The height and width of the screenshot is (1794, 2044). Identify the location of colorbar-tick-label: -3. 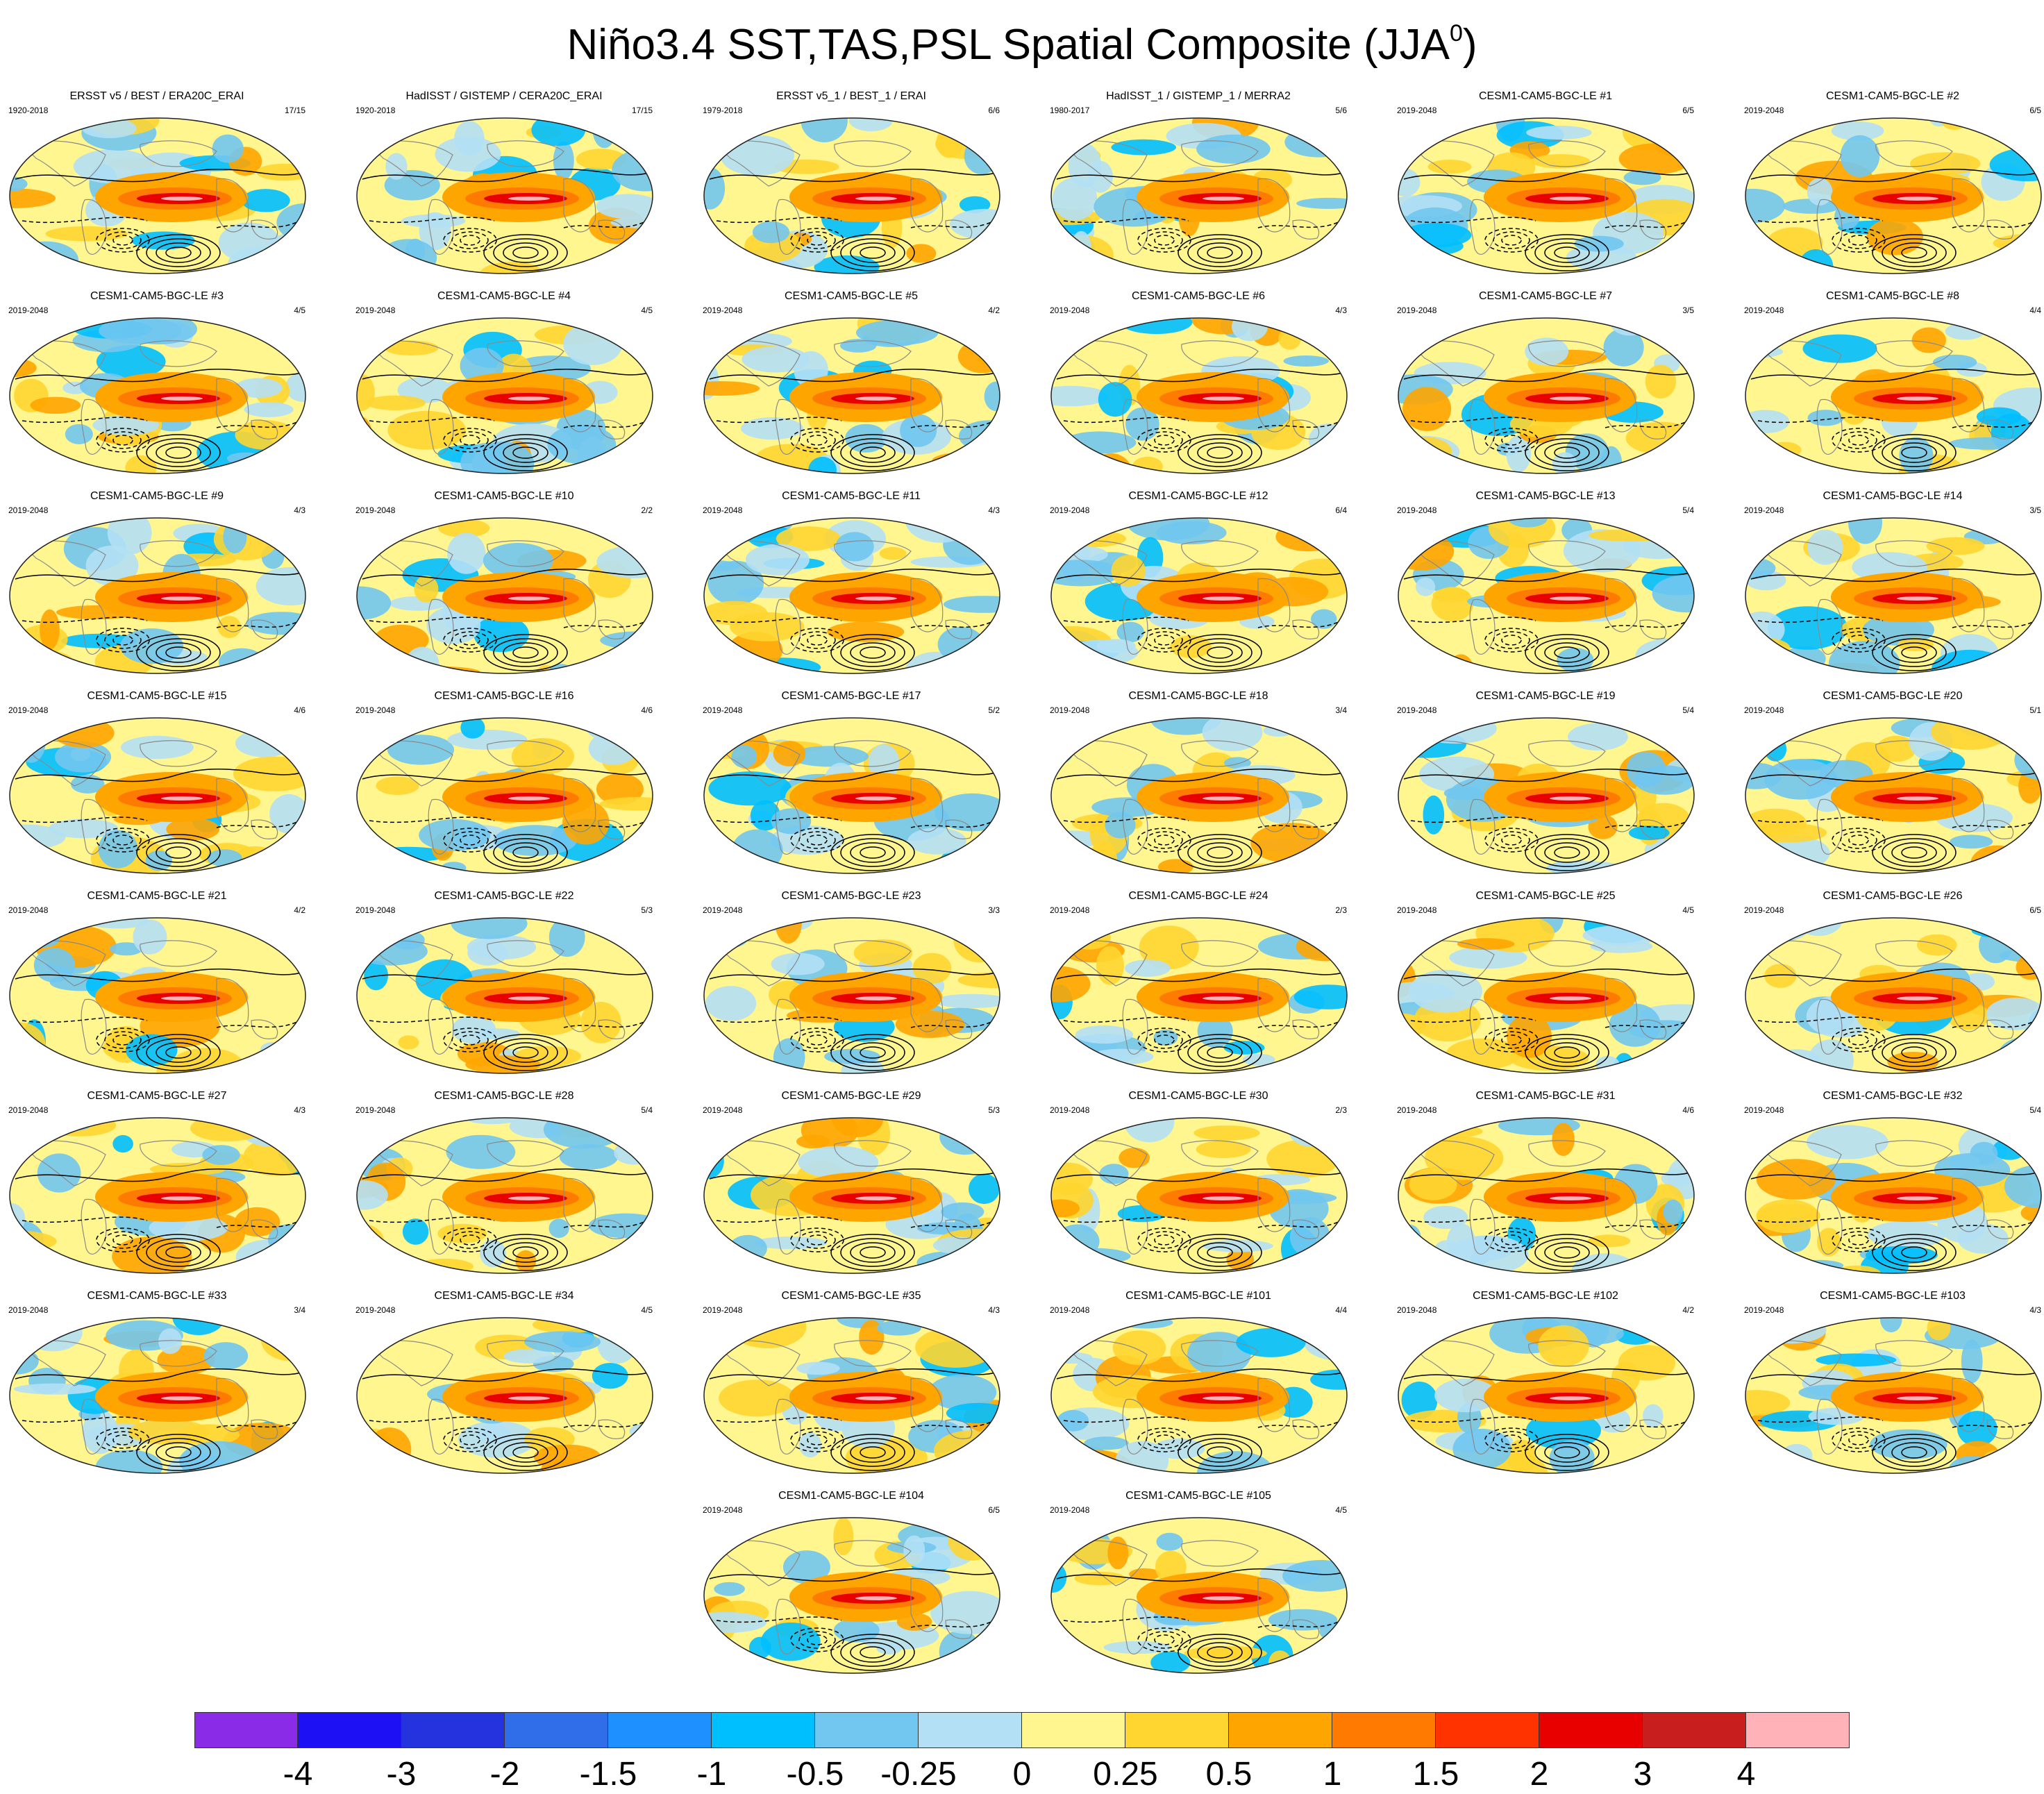
(401, 1775).